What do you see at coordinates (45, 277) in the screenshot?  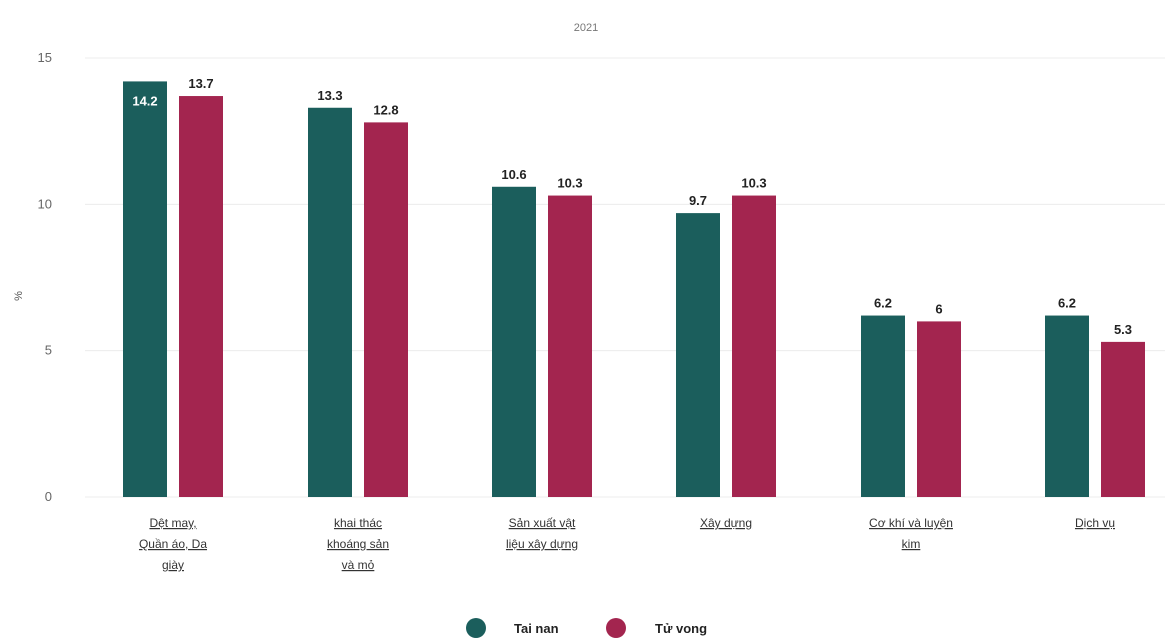 I see `y-axis-ticks: 0 5 10 15` at bounding box center [45, 277].